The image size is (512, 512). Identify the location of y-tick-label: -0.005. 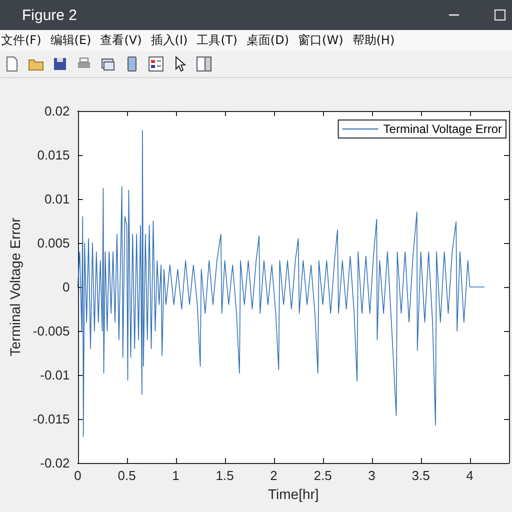
(51, 331).